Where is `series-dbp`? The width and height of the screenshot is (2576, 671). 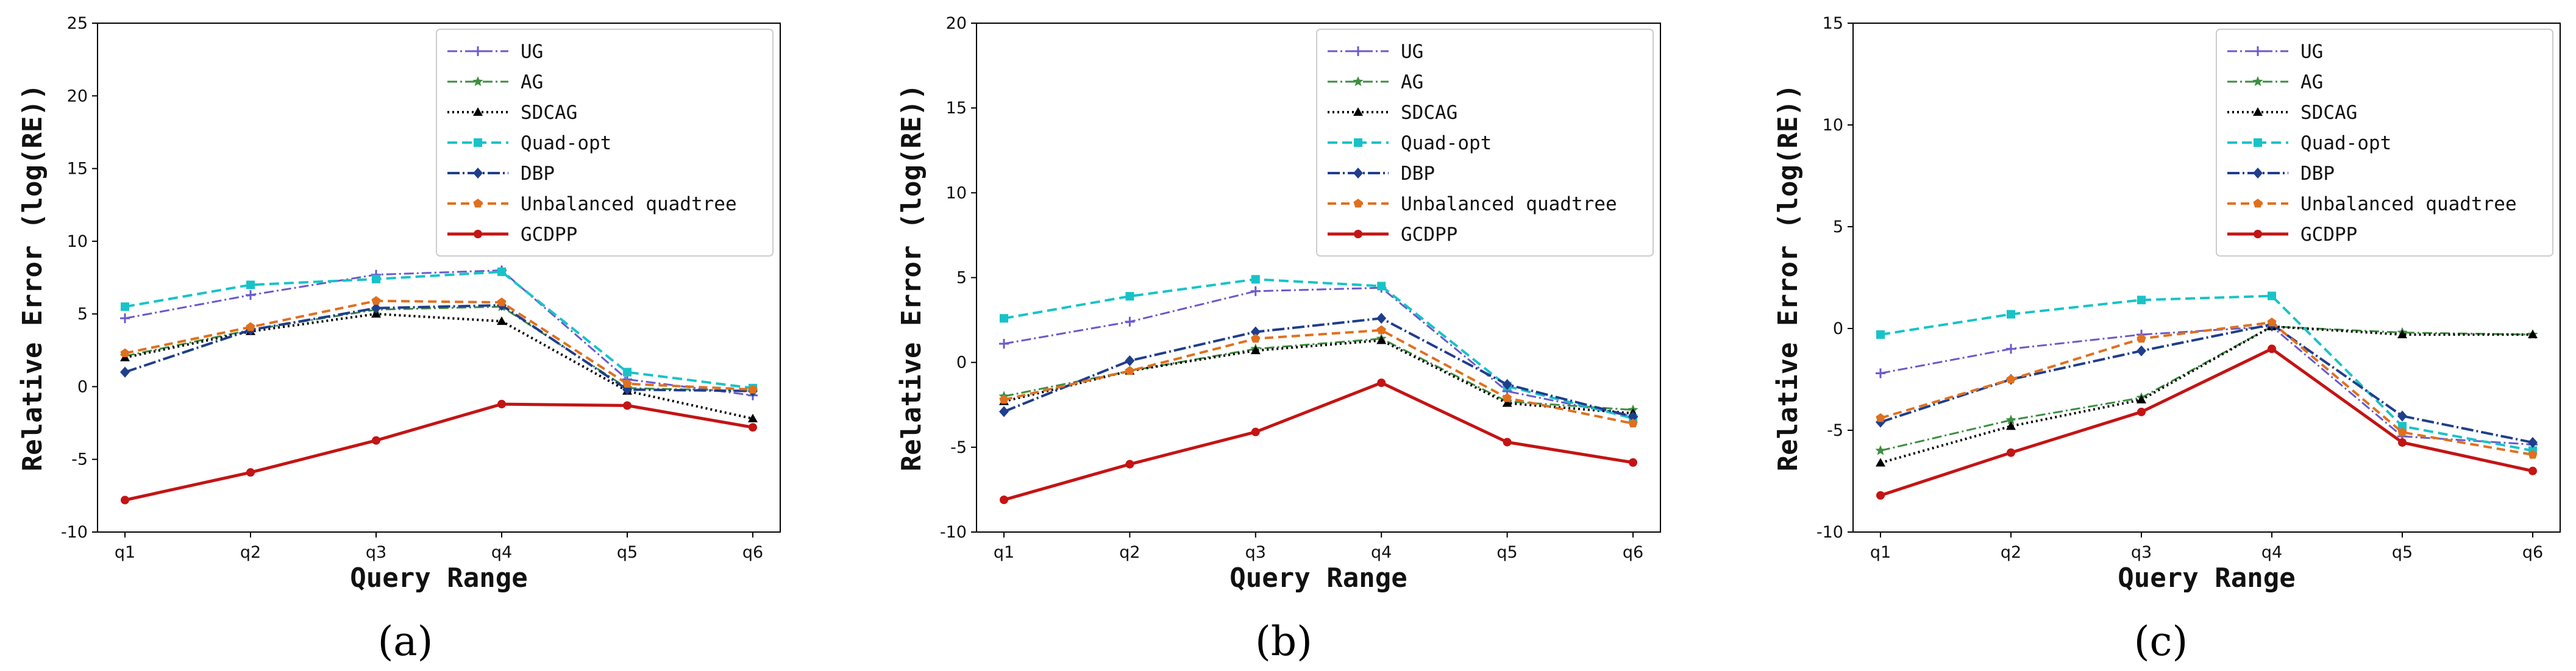
series-dbp is located at coordinates (439, 348).